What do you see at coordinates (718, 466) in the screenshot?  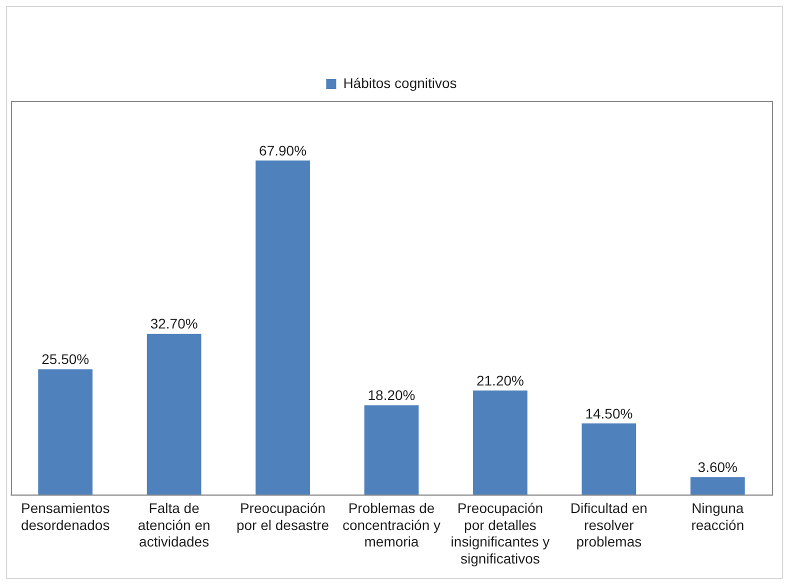 I see `data-label: 3.60%` at bounding box center [718, 466].